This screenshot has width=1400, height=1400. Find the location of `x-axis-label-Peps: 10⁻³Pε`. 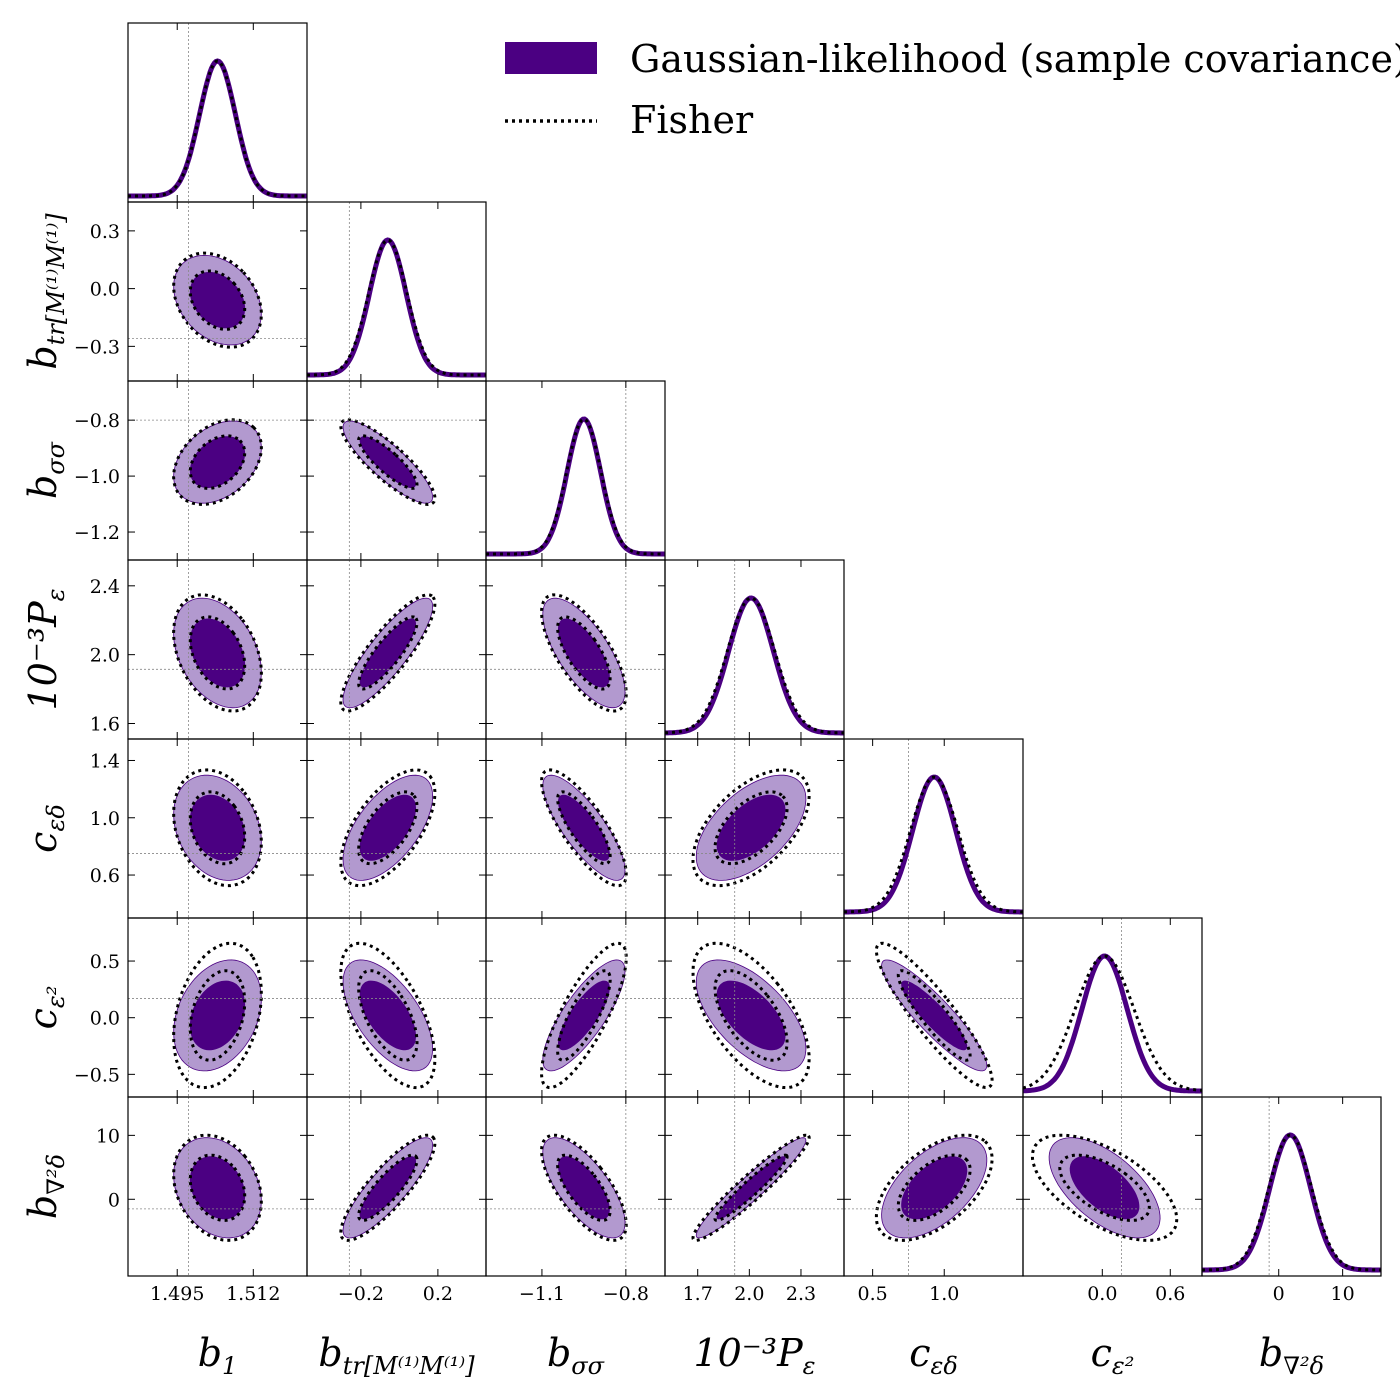

x-axis-label-Peps: 10⁻³Pε is located at coordinates (754, 1355).